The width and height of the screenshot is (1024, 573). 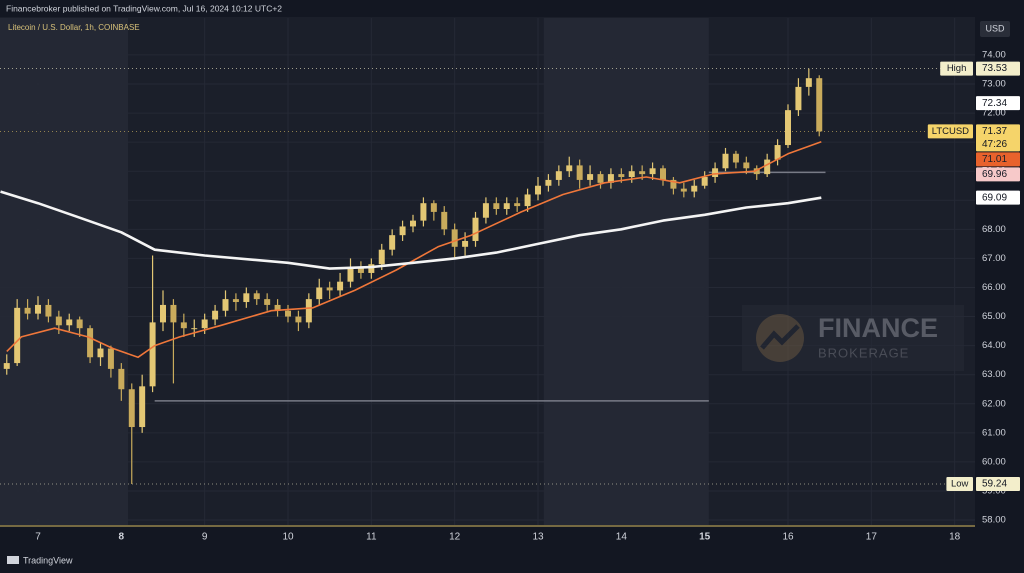 I want to click on y-tick-label: 67.00, so click(x=994, y=258).